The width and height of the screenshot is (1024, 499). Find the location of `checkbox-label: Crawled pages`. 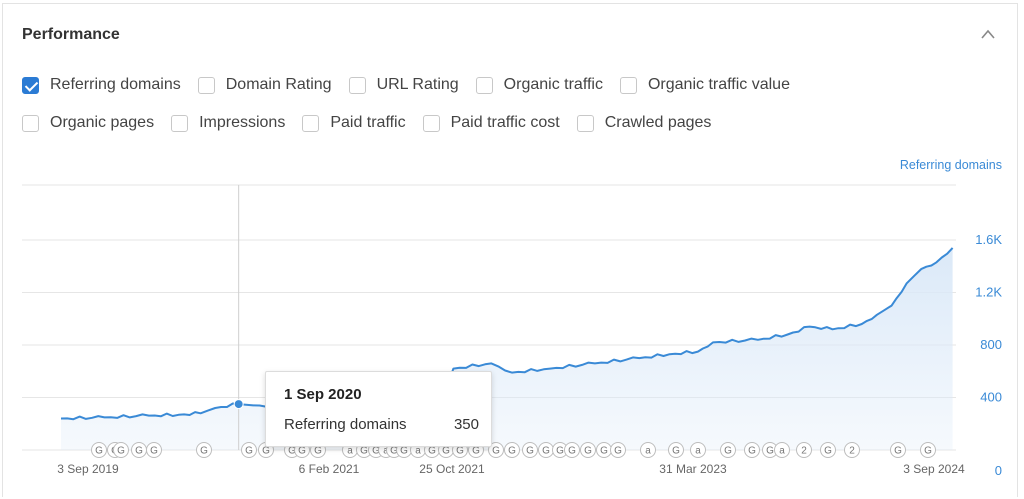

checkbox-label: Crawled pages is located at coordinates (658, 122).